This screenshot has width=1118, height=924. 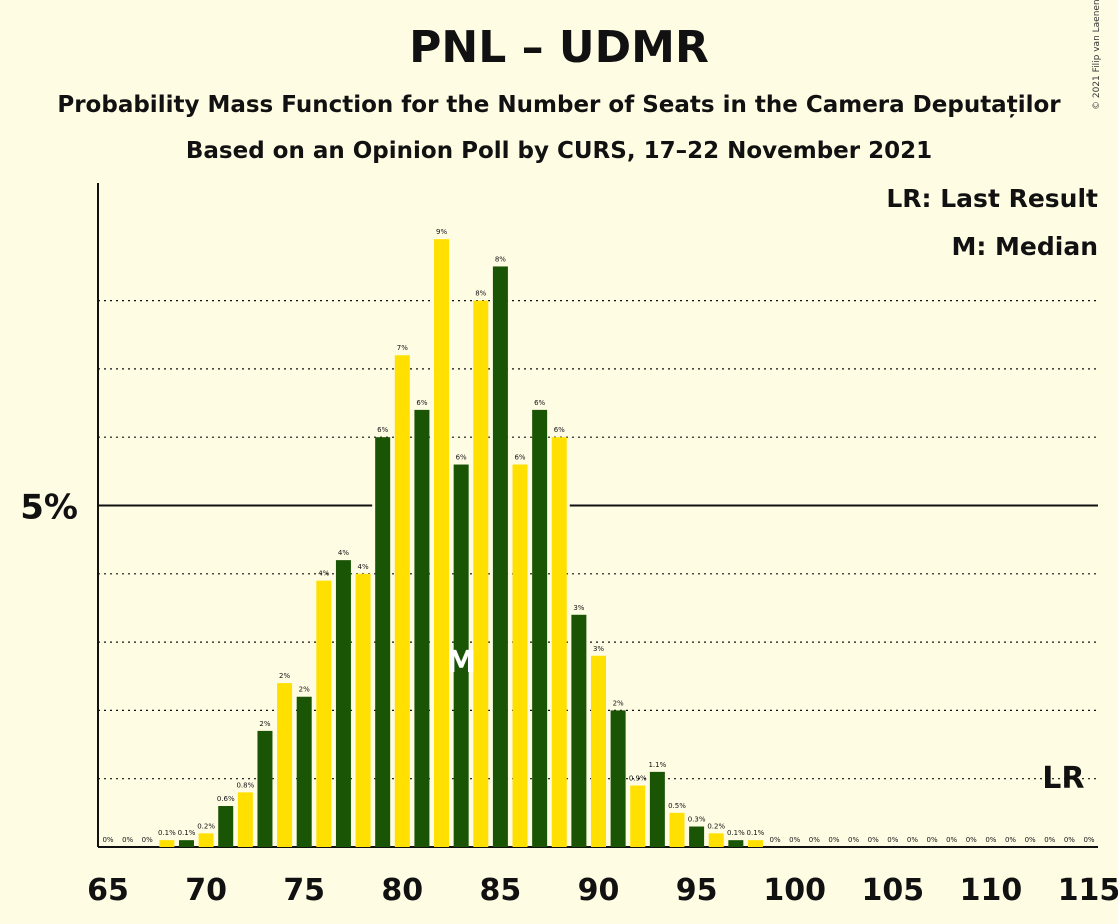 I want to click on x-tick-label: 105, so click(x=892, y=890).